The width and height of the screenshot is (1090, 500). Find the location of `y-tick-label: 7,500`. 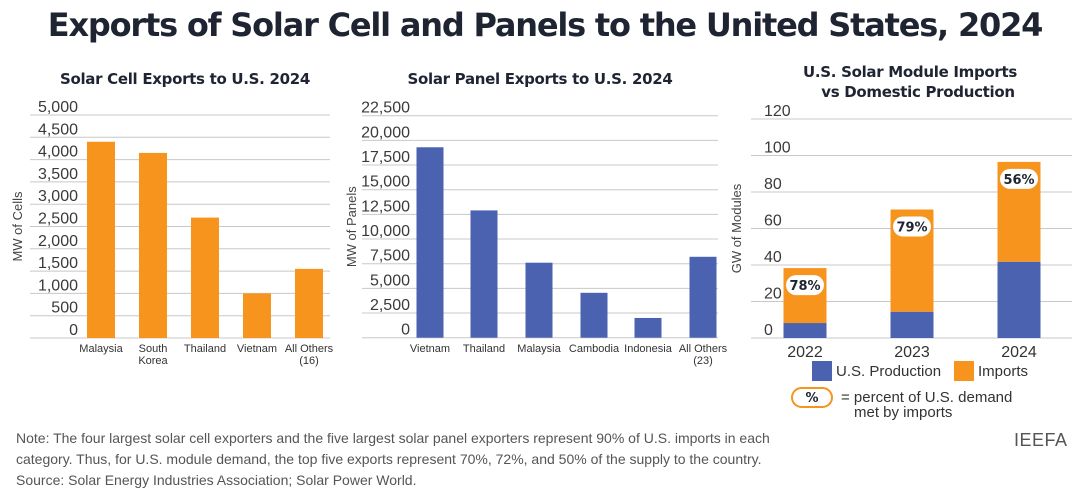

y-tick-label: 7,500 is located at coordinates (390, 256).